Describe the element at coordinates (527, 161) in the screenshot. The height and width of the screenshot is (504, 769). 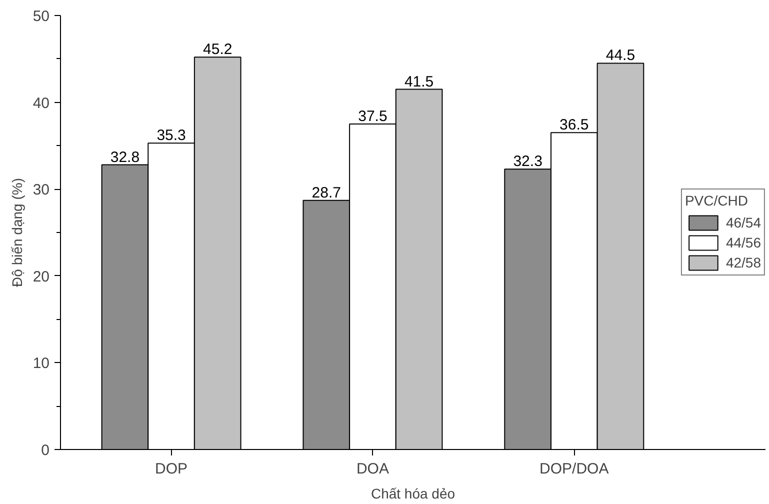
I see `data-label: 32.3` at that location.